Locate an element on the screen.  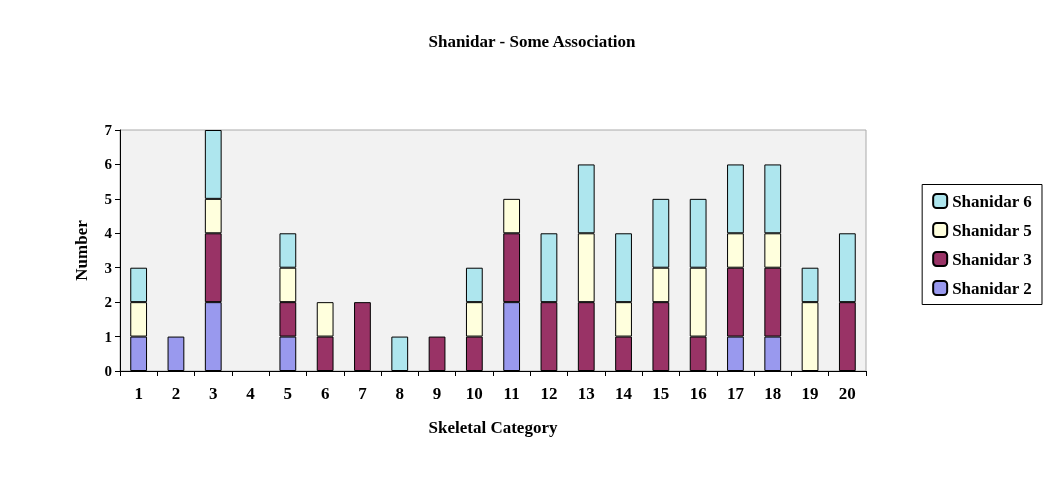
x-axis-title: Skeletal Category is located at coordinates (493, 427).